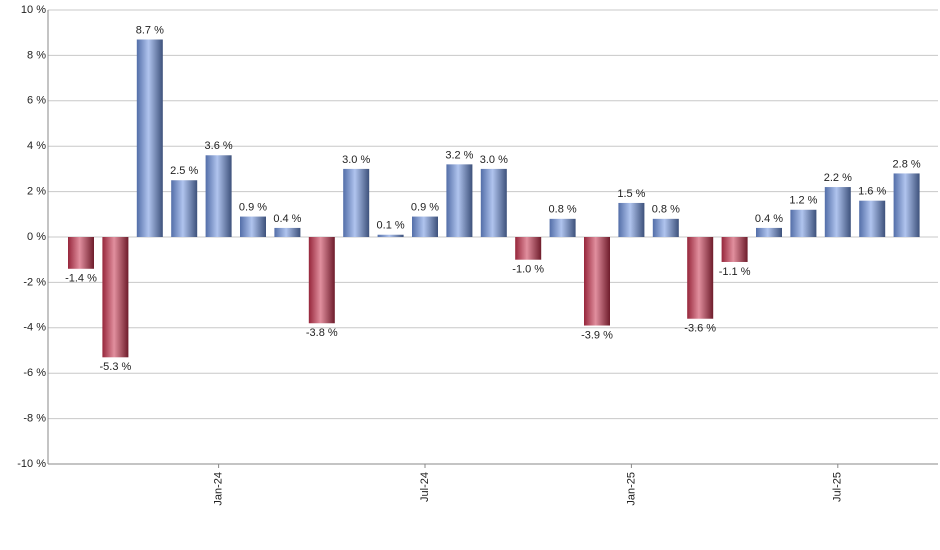 The width and height of the screenshot is (940, 550). I want to click on y-tick-label: 10 %, so click(33, 10).